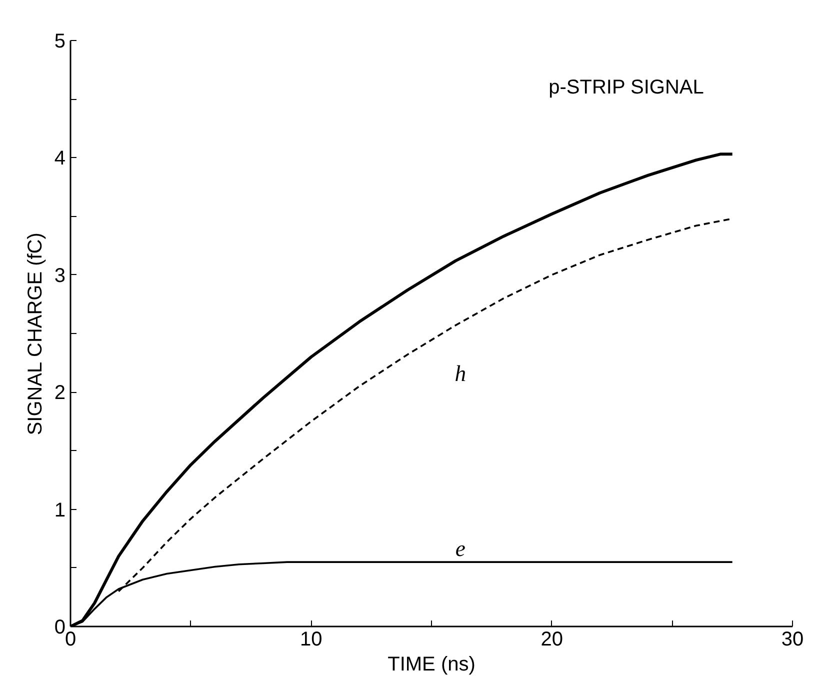 The width and height of the screenshot is (822, 686). Describe the element at coordinates (432, 665) in the screenshot. I see `x-axis-title: TIME (ns)` at that location.